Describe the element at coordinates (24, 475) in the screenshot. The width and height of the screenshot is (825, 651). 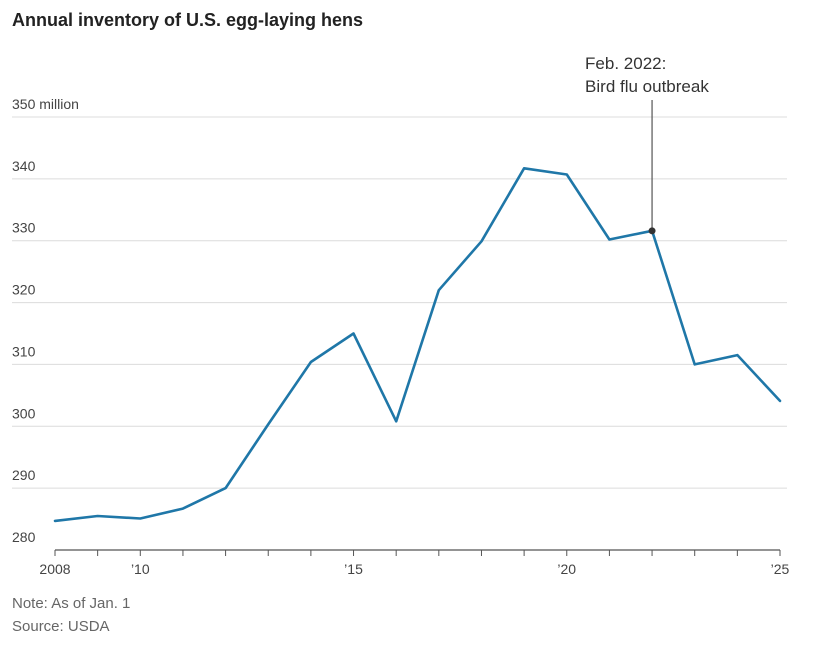
I see `y-tick-label: 290` at that location.